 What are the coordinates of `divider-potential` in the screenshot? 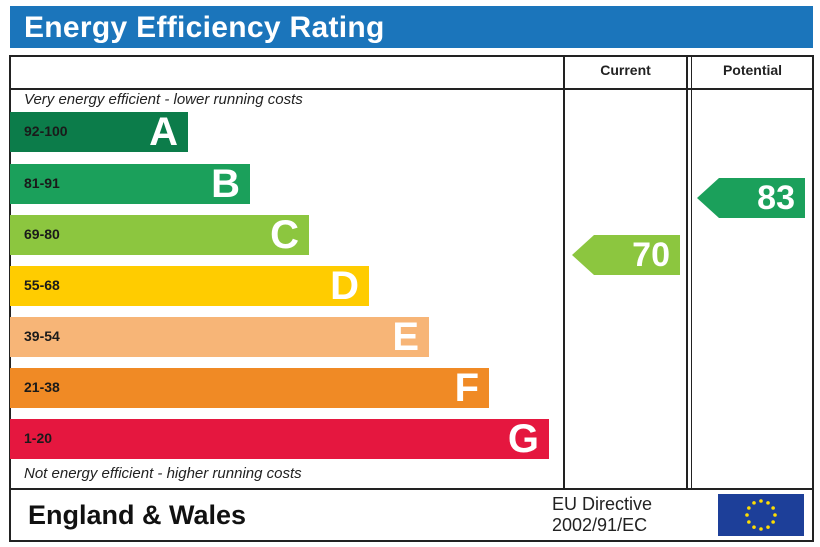 It's located at (687, 271).